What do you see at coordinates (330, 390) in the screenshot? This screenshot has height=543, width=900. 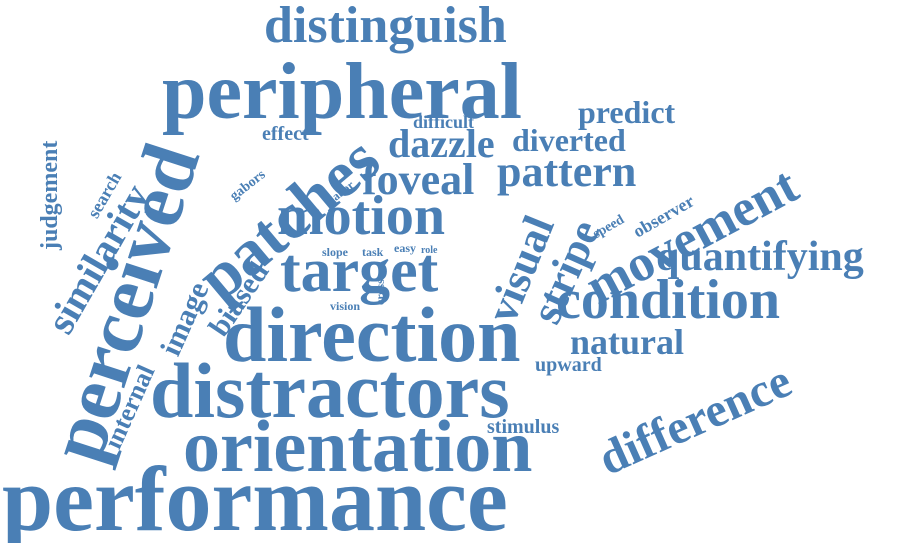 I see `word-distractors: distractors` at bounding box center [330, 390].